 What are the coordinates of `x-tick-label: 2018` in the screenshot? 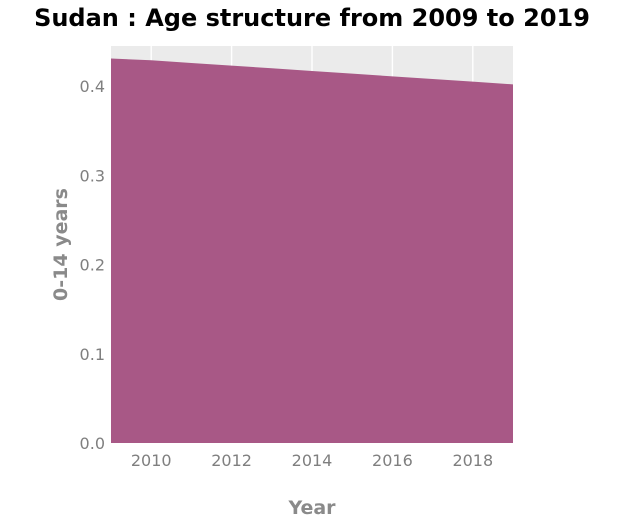 It's located at (472, 460).